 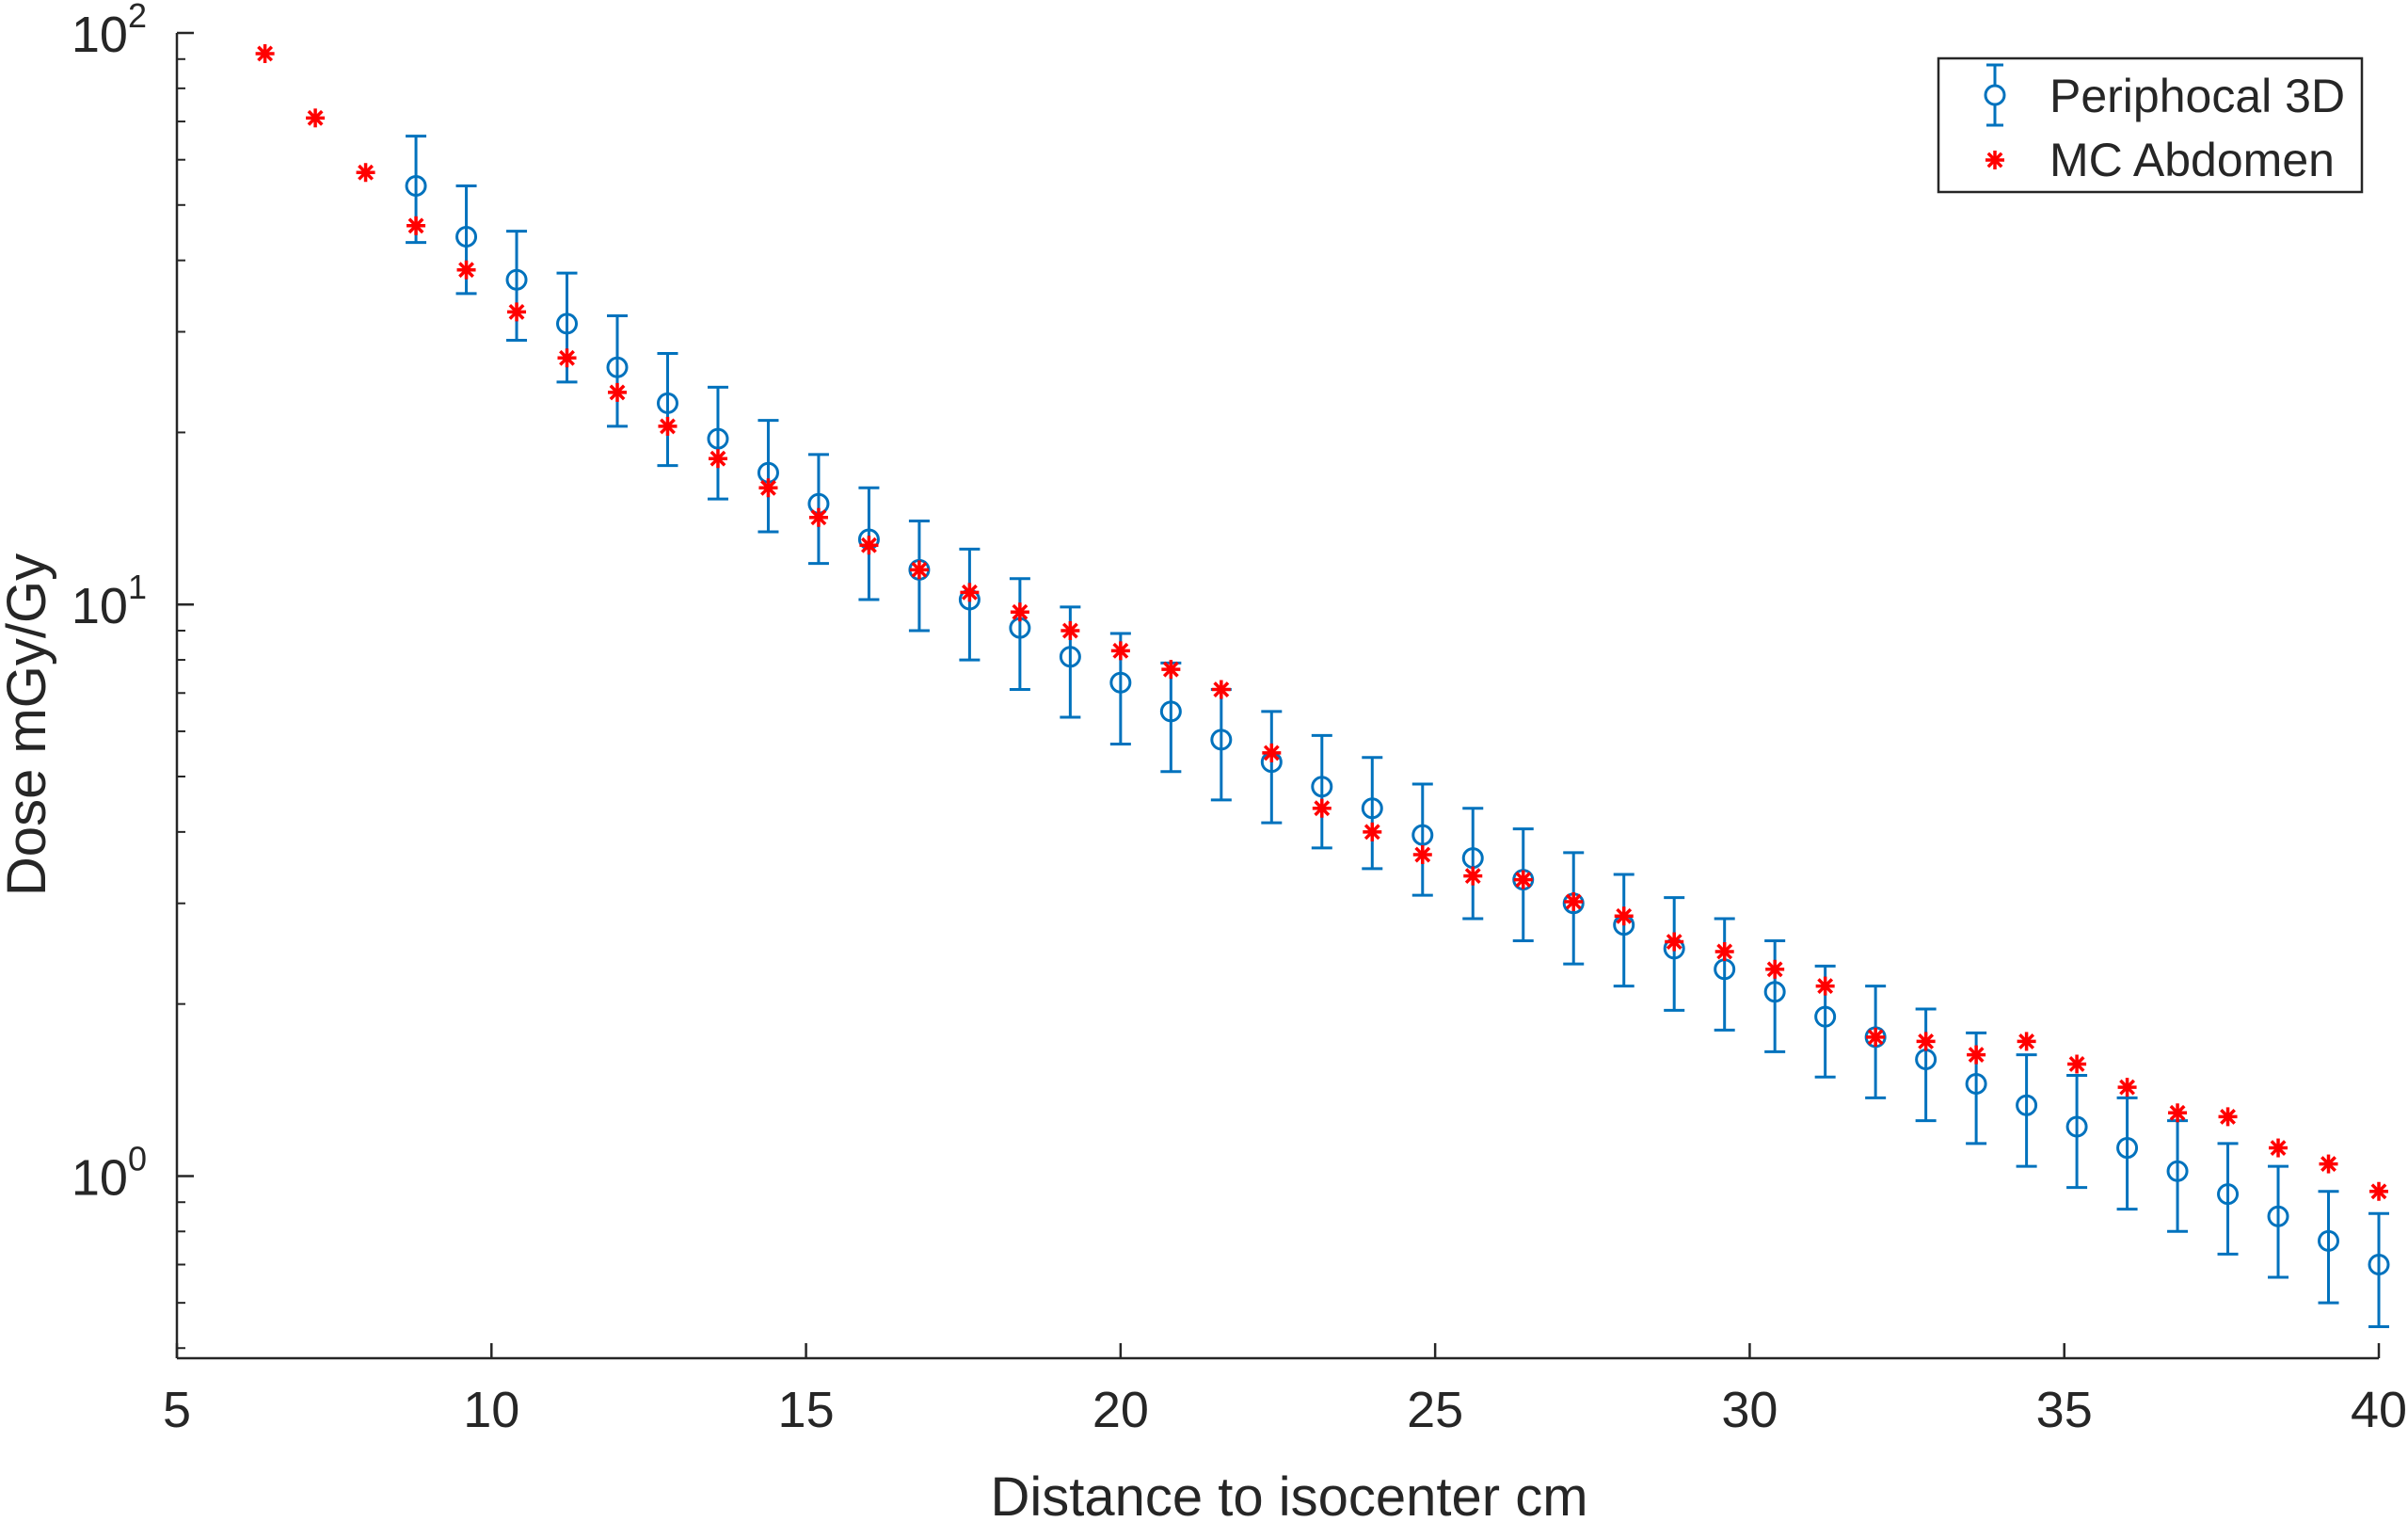 I want to click on x-tick-label: 20, so click(x=1120, y=1410).